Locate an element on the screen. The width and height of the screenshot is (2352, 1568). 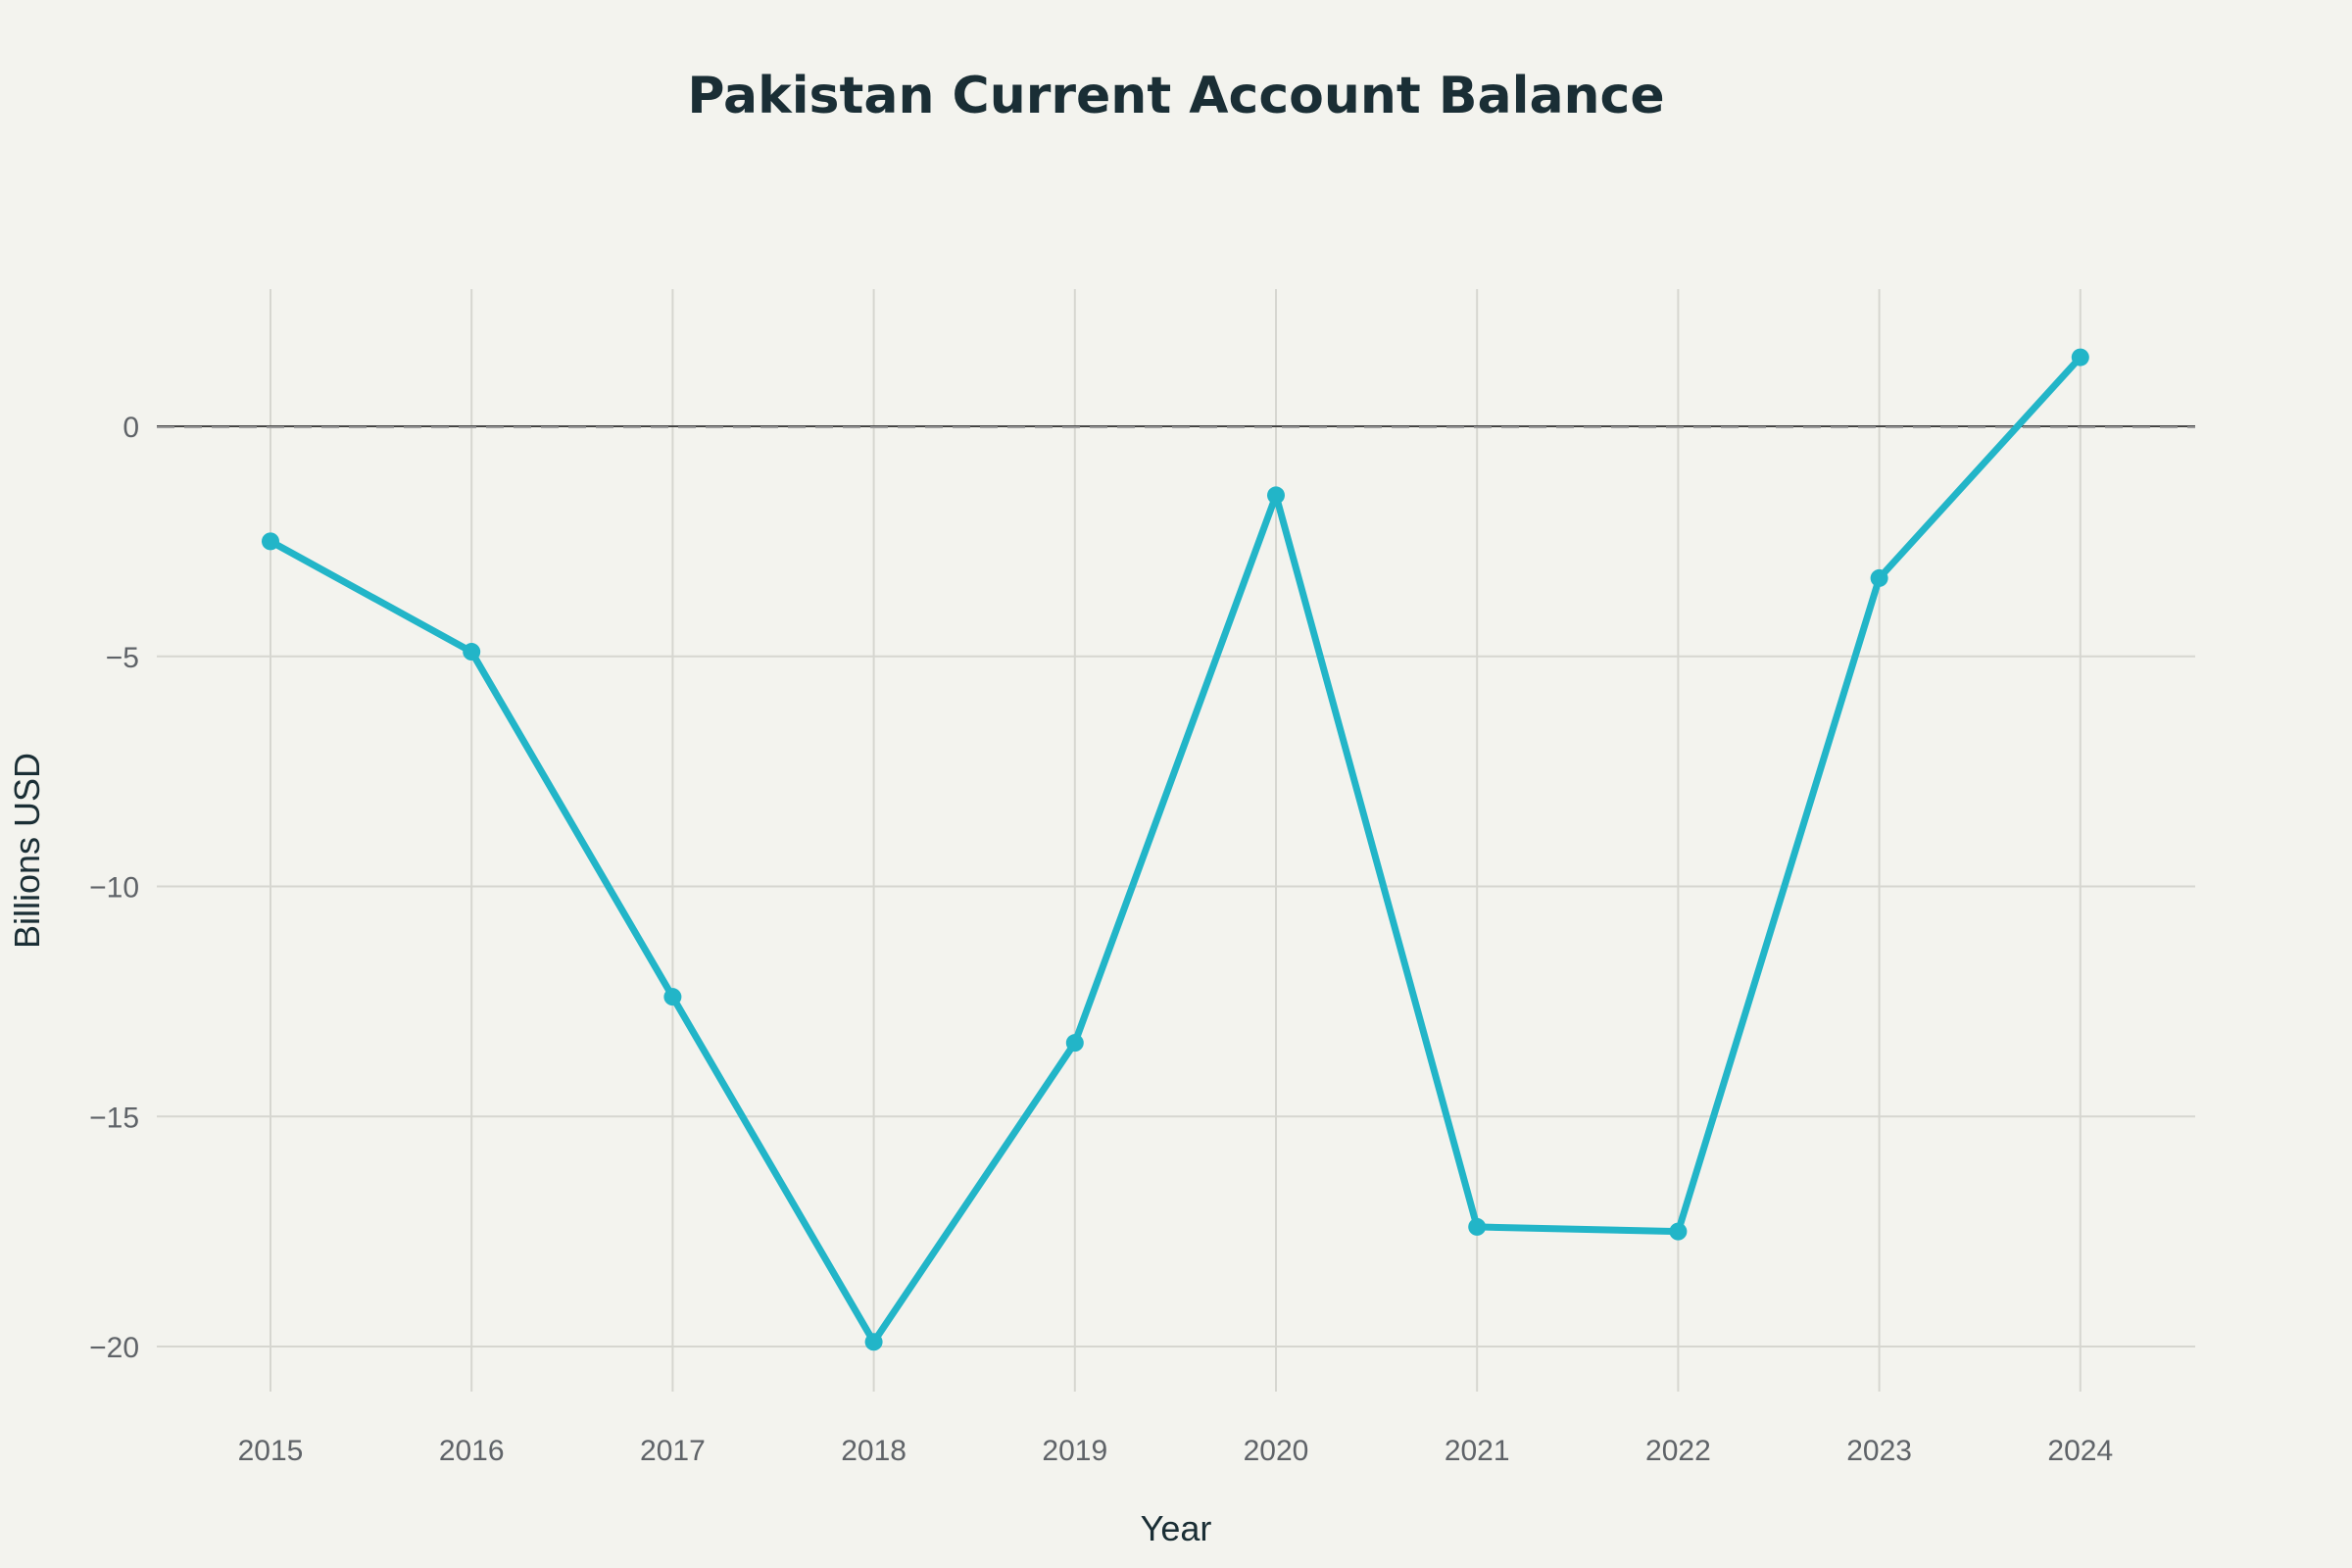
y-tick-label: −10 is located at coordinates (114, 888).